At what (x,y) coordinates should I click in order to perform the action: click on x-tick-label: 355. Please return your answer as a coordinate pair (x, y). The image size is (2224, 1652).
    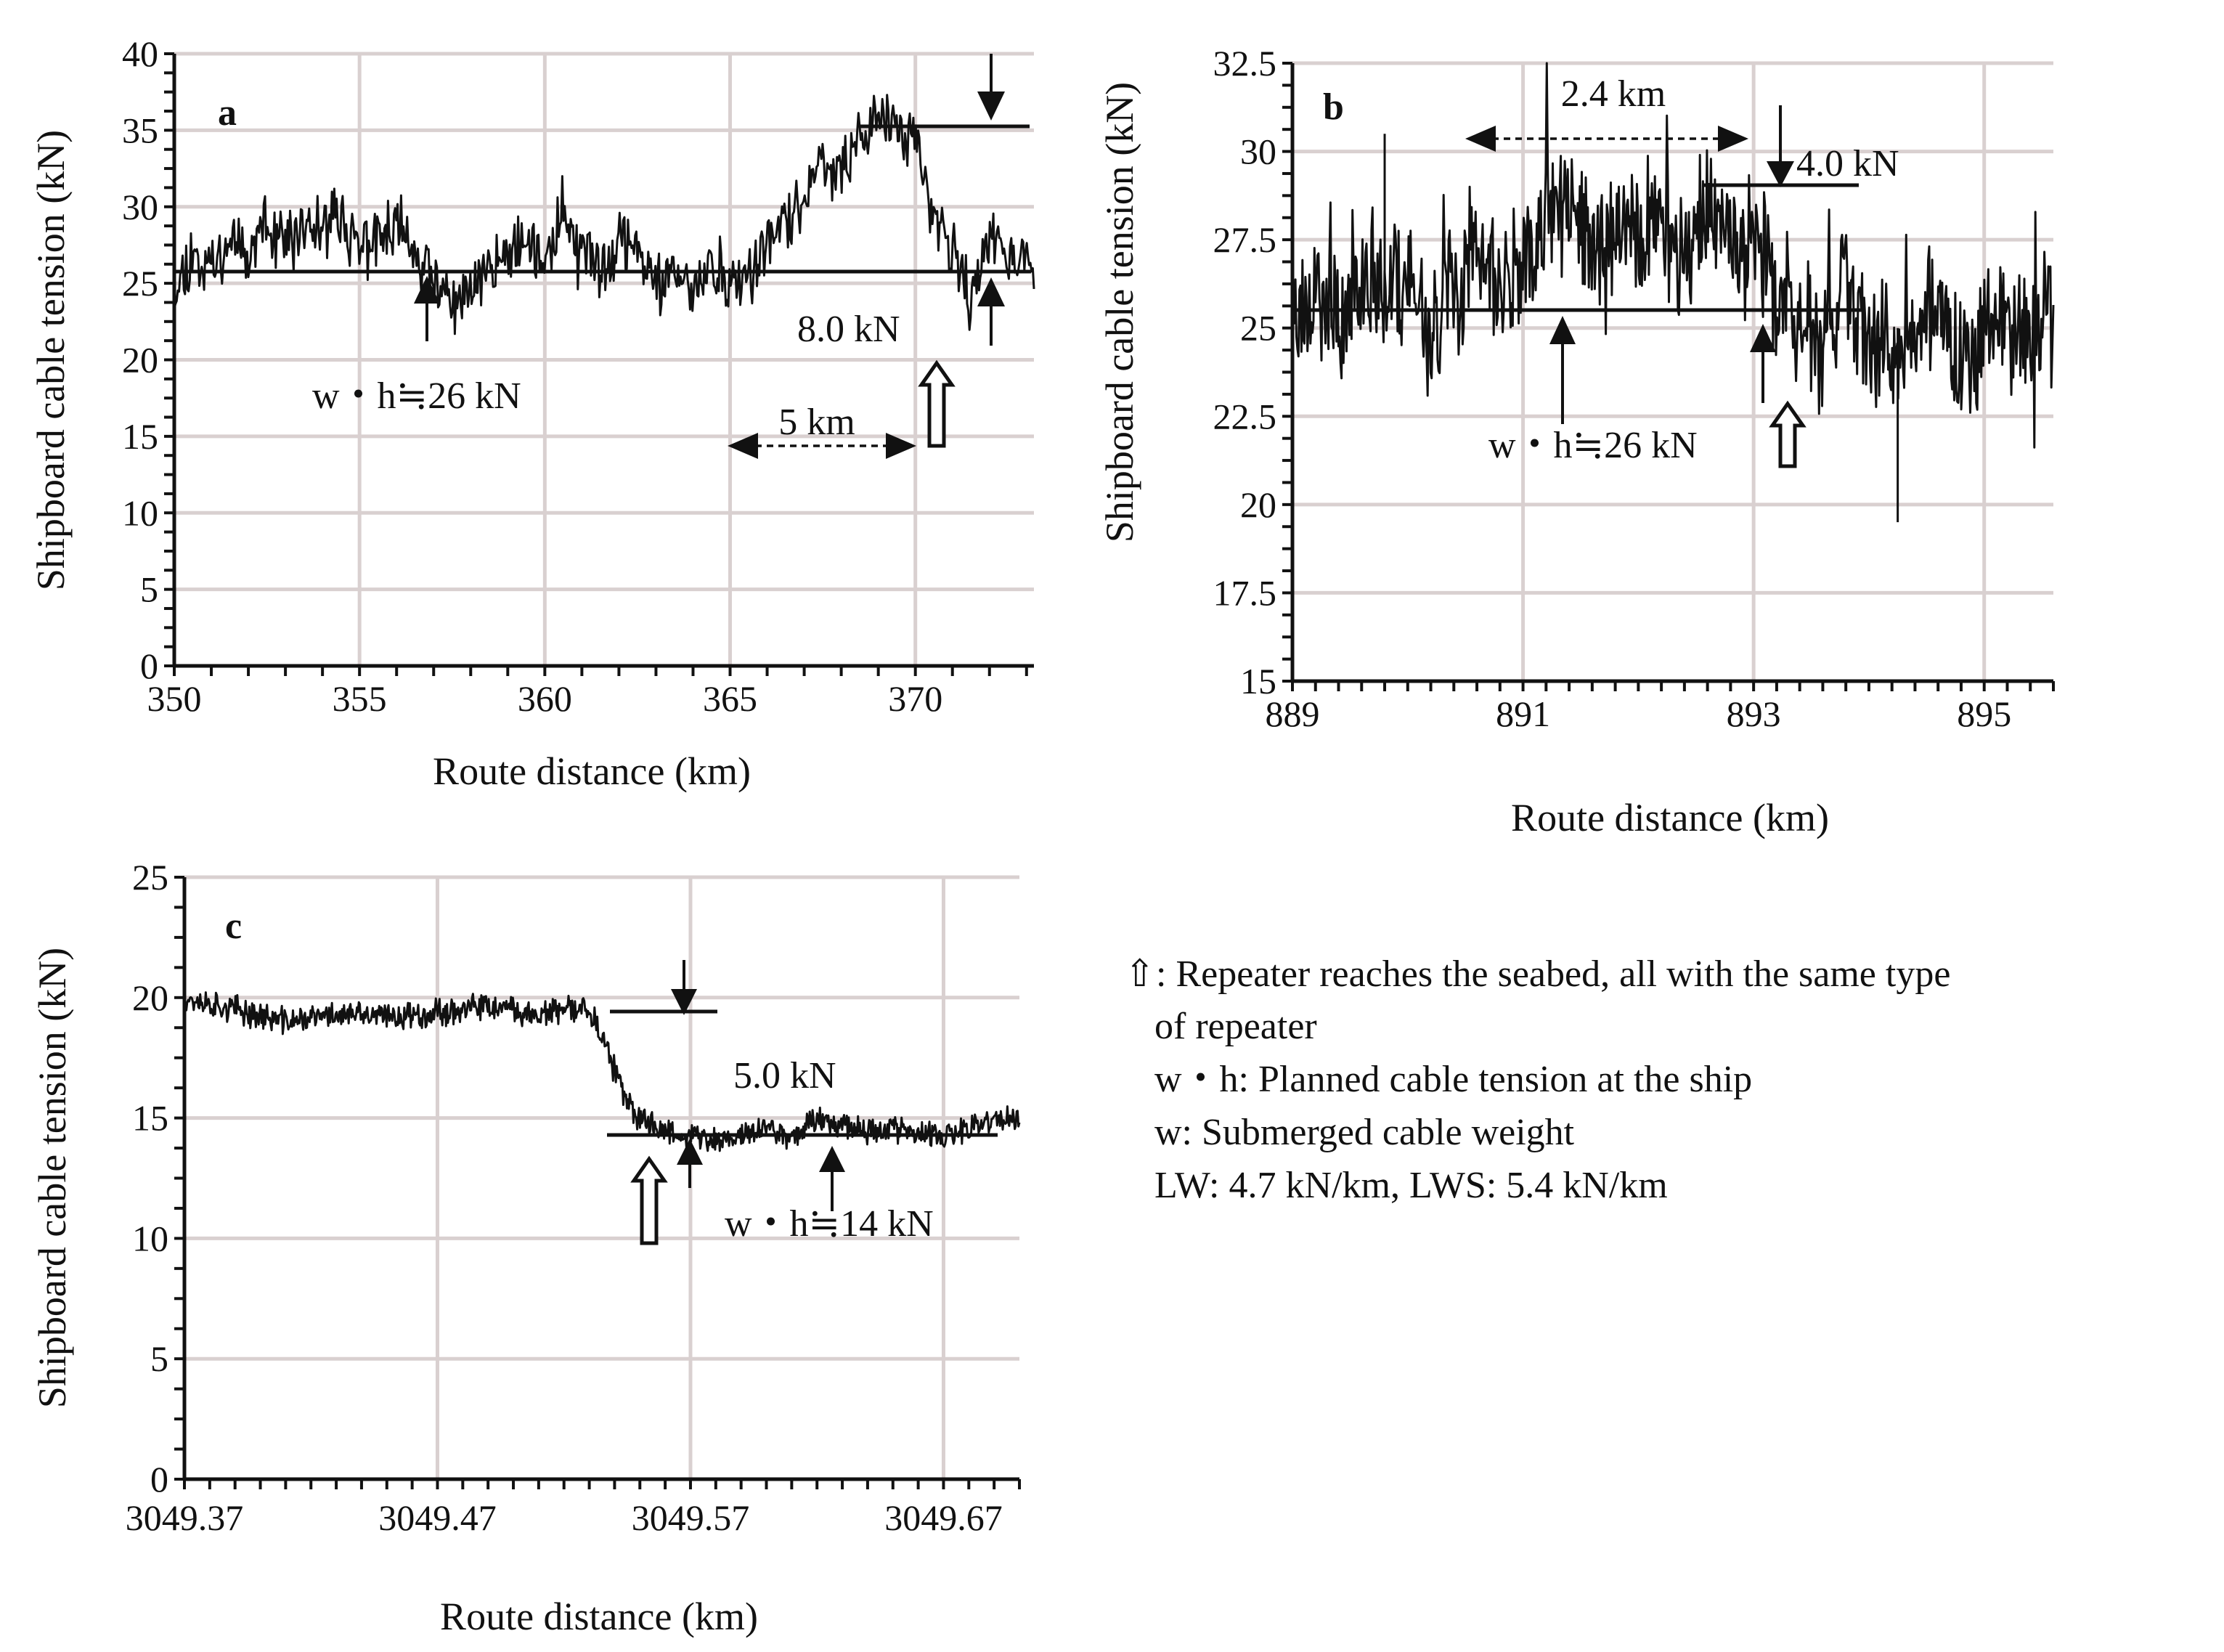
    Looking at the image, I should click on (360, 698).